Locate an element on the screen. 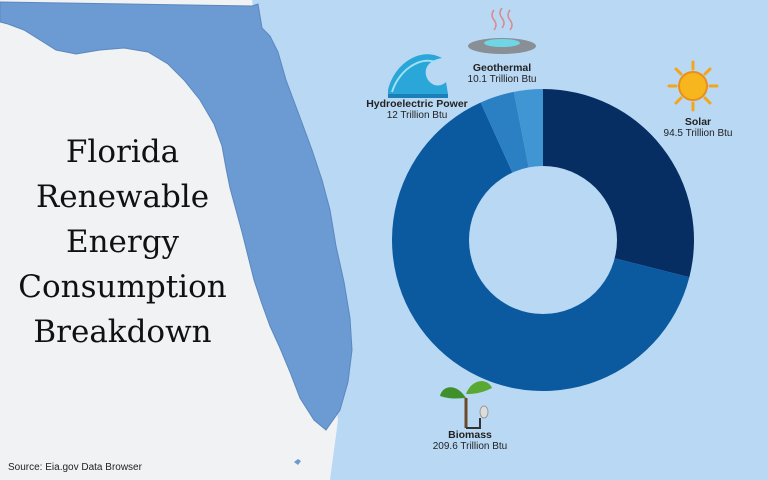 The width and height of the screenshot is (768, 480). label-hydroelectric: Hydroelectric Power 12 Trillion Btu is located at coordinates (417, 109).